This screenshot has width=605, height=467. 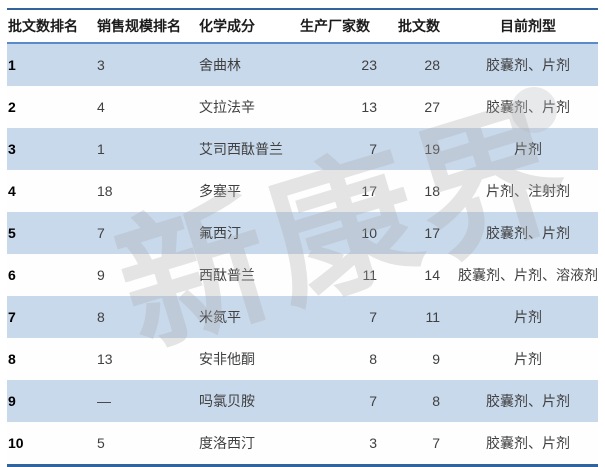 I want to click on cell-approval-count: 8, so click(x=436, y=401).